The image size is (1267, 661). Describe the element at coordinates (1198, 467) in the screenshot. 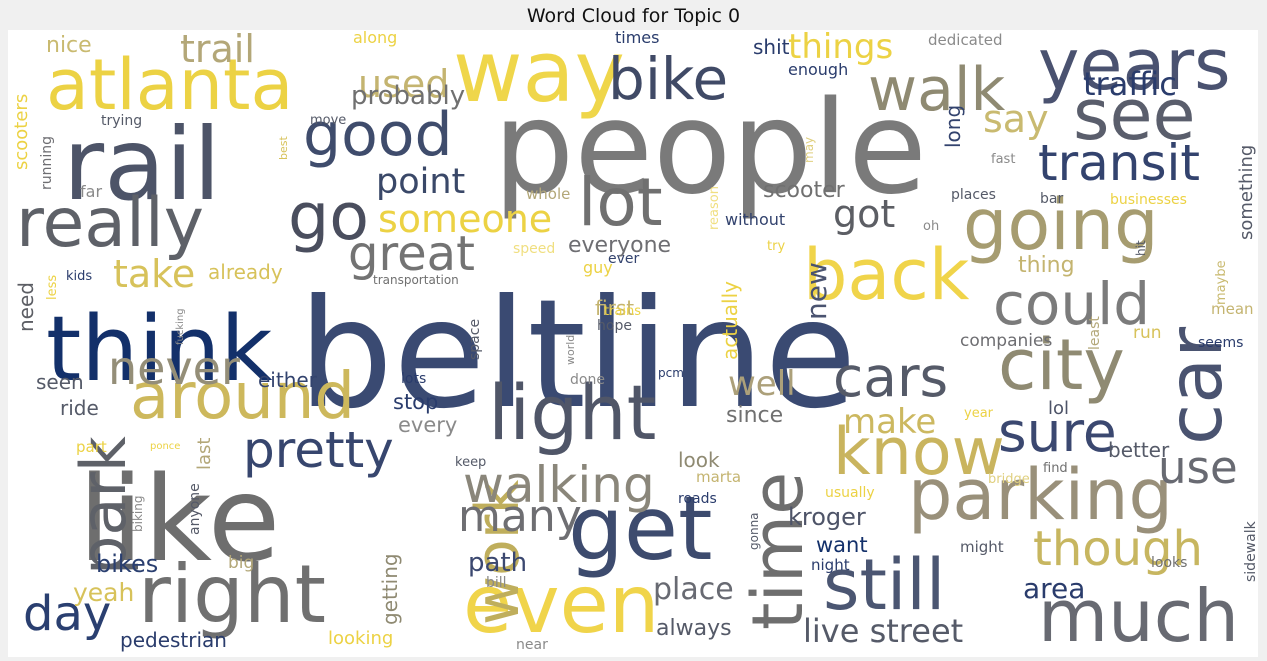

I see `word-use: use` at that location.